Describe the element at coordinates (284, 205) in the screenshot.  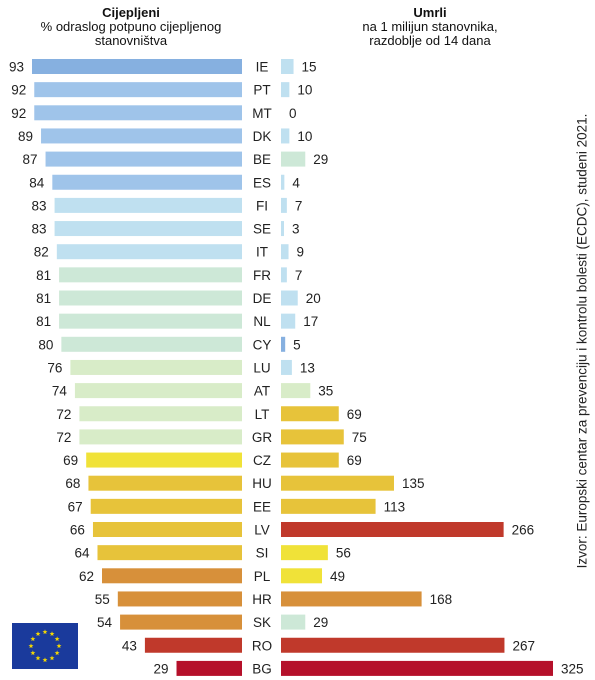
I see `deaths-bar-fi` at that location.